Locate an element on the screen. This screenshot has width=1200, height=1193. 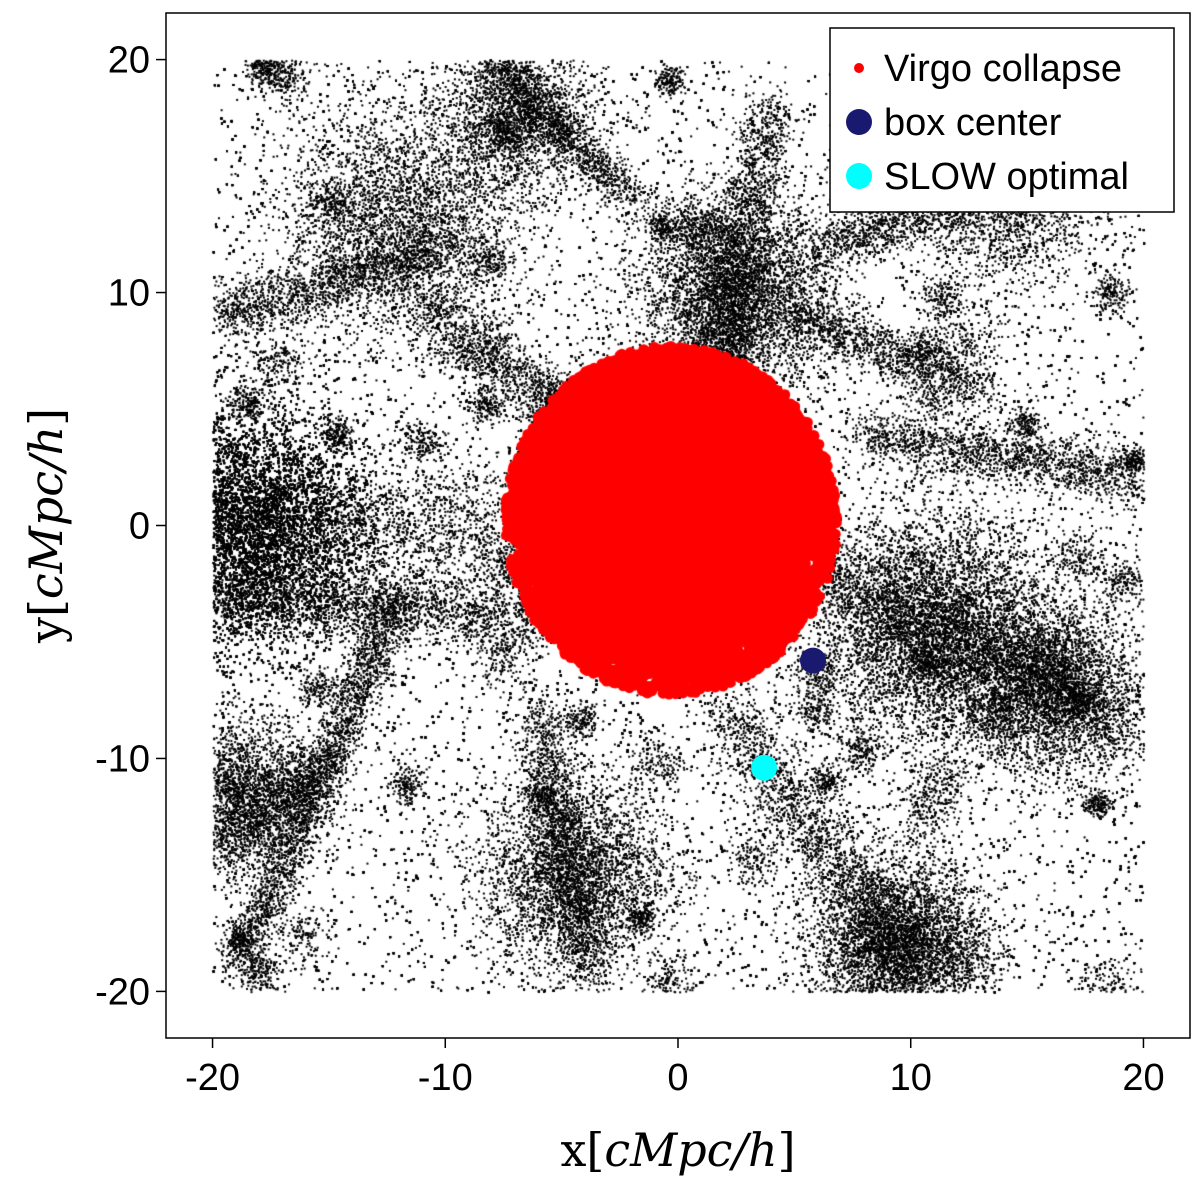
y-tick-label-3: 10 is located at coordinates (129, 294).